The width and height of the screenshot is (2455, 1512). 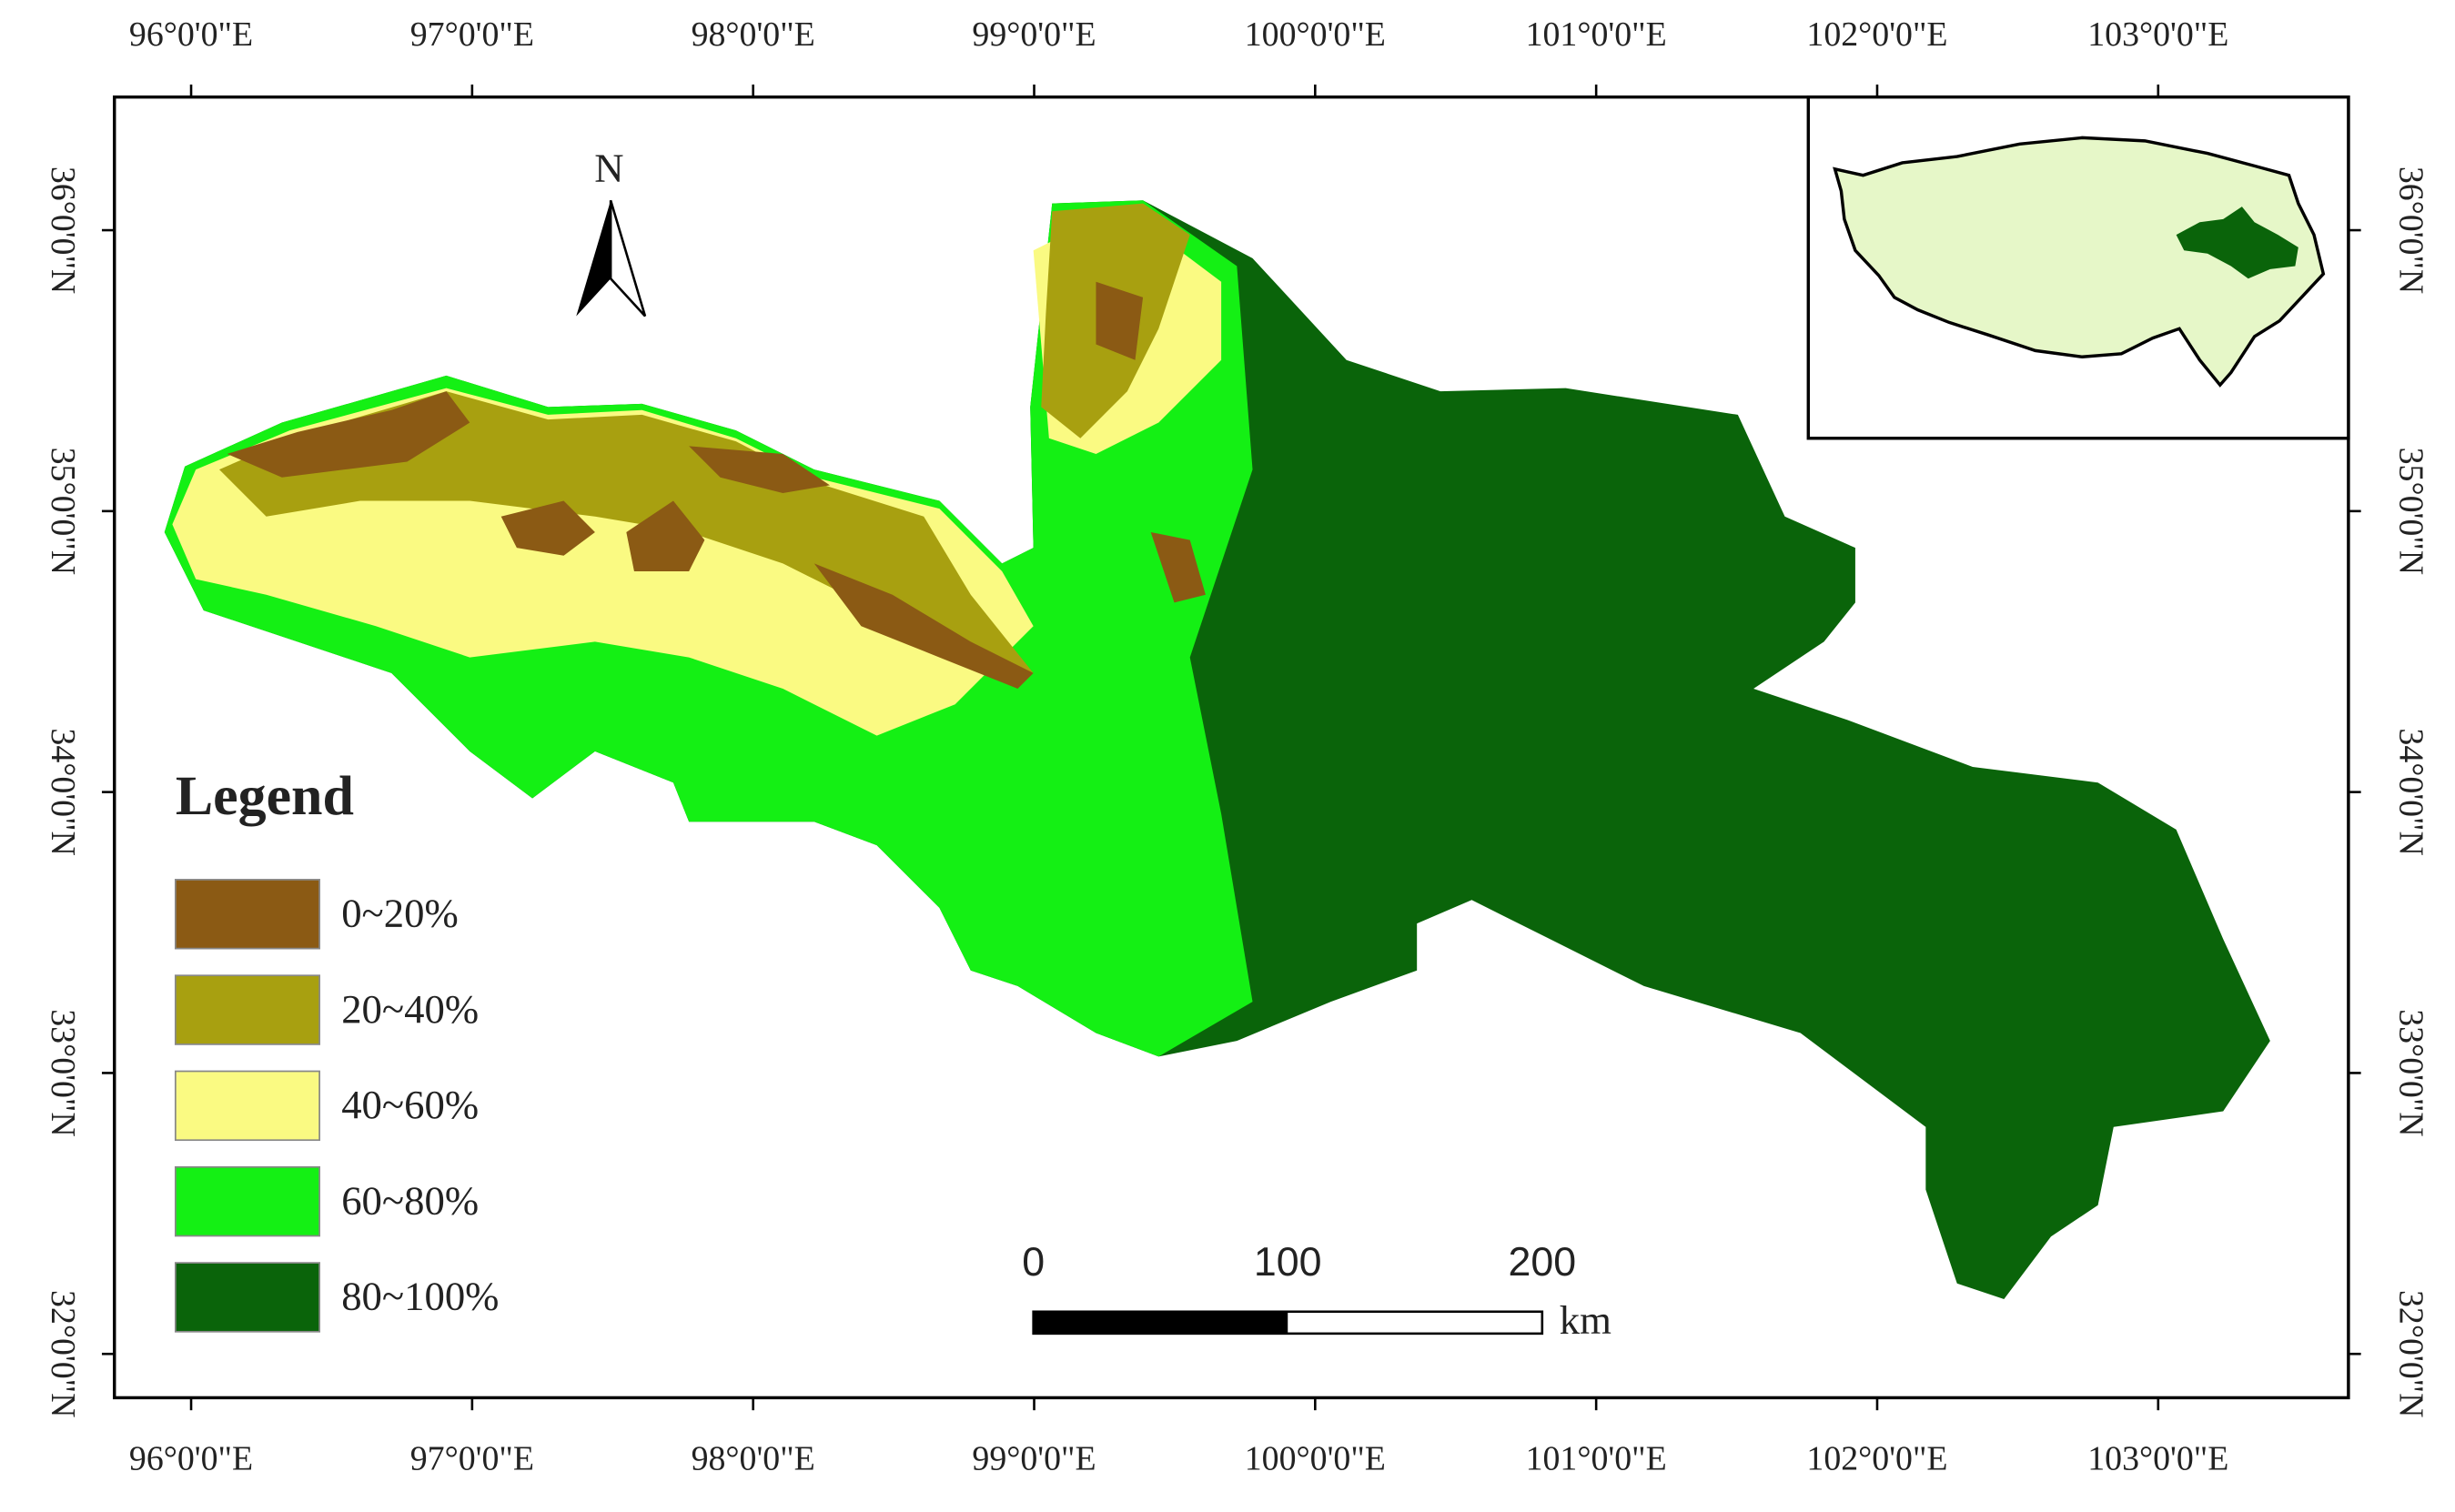 I want to click on lat-label-right: 33°0'0"N, so click(x=2411, y=1073).